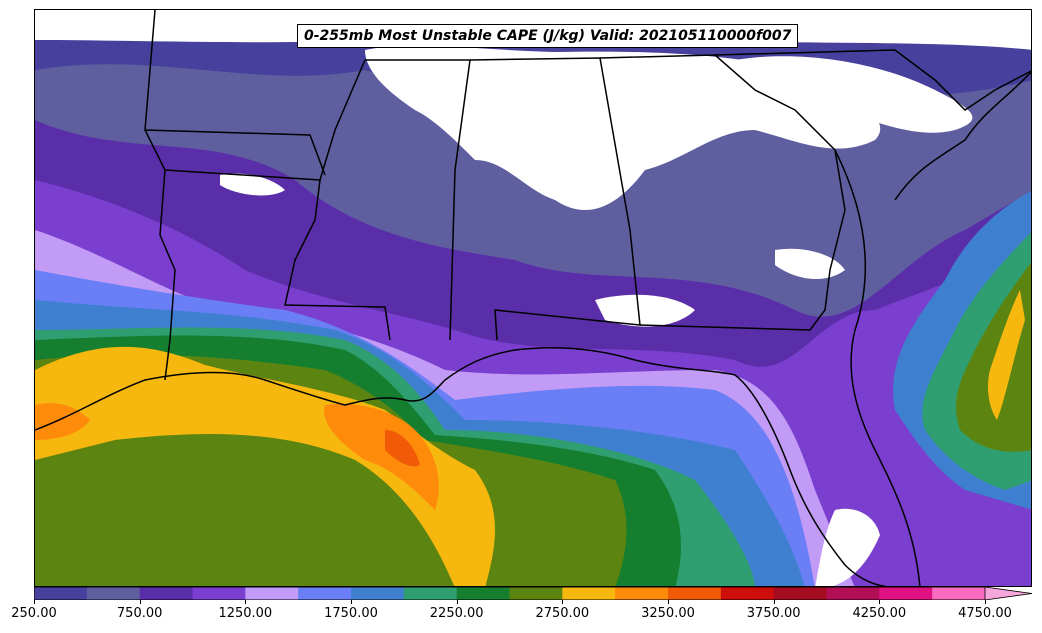 Image resolution: width=1042 pixels, height=633 pixels. What do you see at coordinates (245, 613) in the screenshot?
I see `colorbar-tick-label: 1250.00` at bounding box center [245, 613].